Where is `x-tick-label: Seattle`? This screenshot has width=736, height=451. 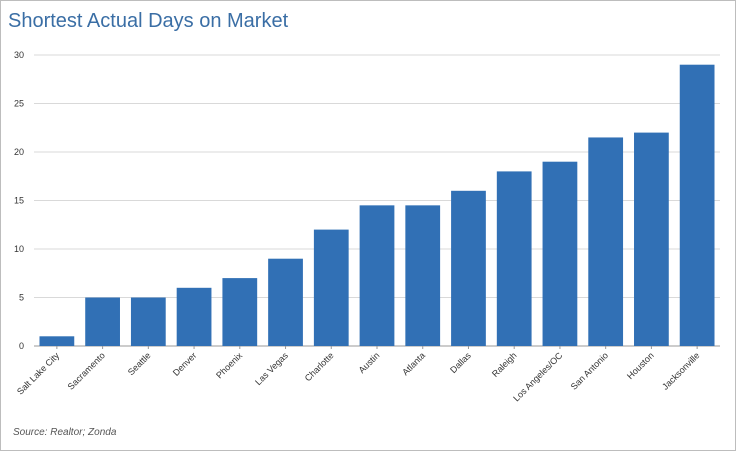
x-tick-label: Seattle is located at coordinates (139, 363).